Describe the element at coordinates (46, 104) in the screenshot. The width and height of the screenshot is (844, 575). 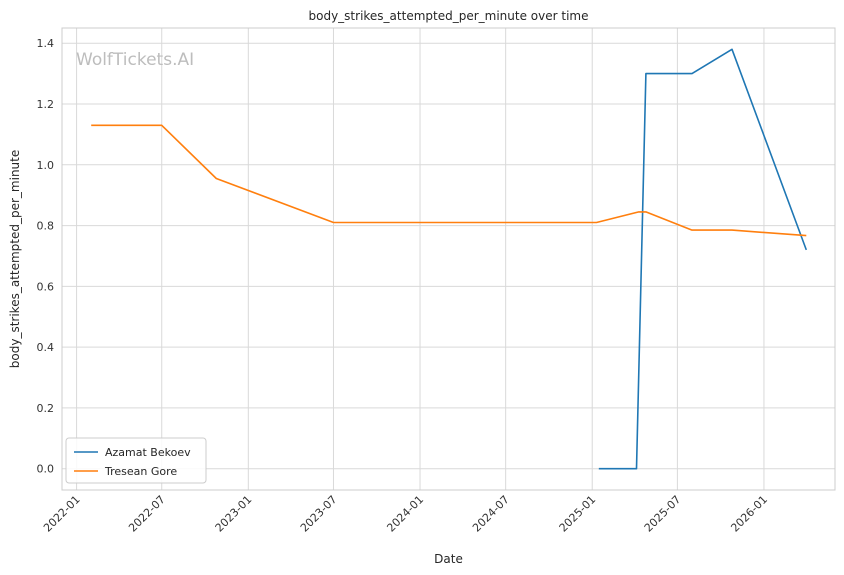
I see `y-tick-label: 1.2` at that location.